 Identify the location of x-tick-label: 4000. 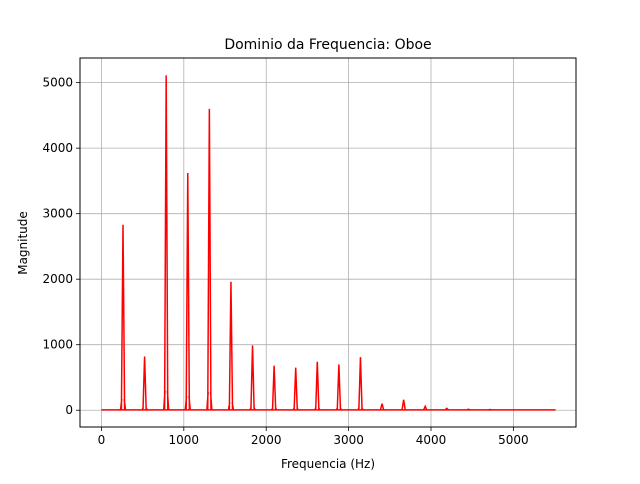
(431, 440).